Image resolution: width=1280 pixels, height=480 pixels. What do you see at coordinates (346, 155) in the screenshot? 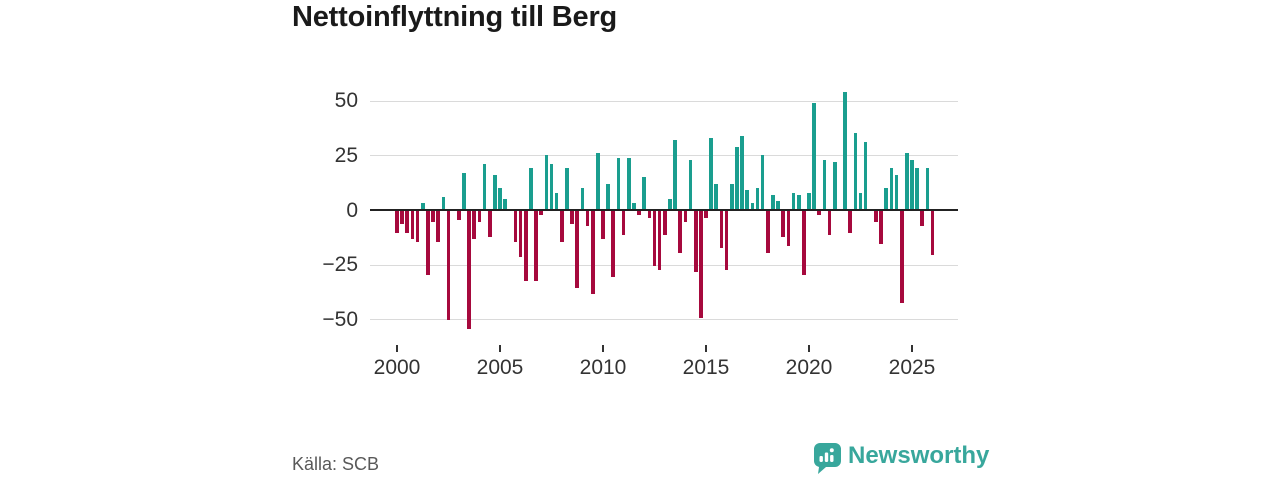
I see `y-axis-tick-label: 25` at bounding box center [346, 155].